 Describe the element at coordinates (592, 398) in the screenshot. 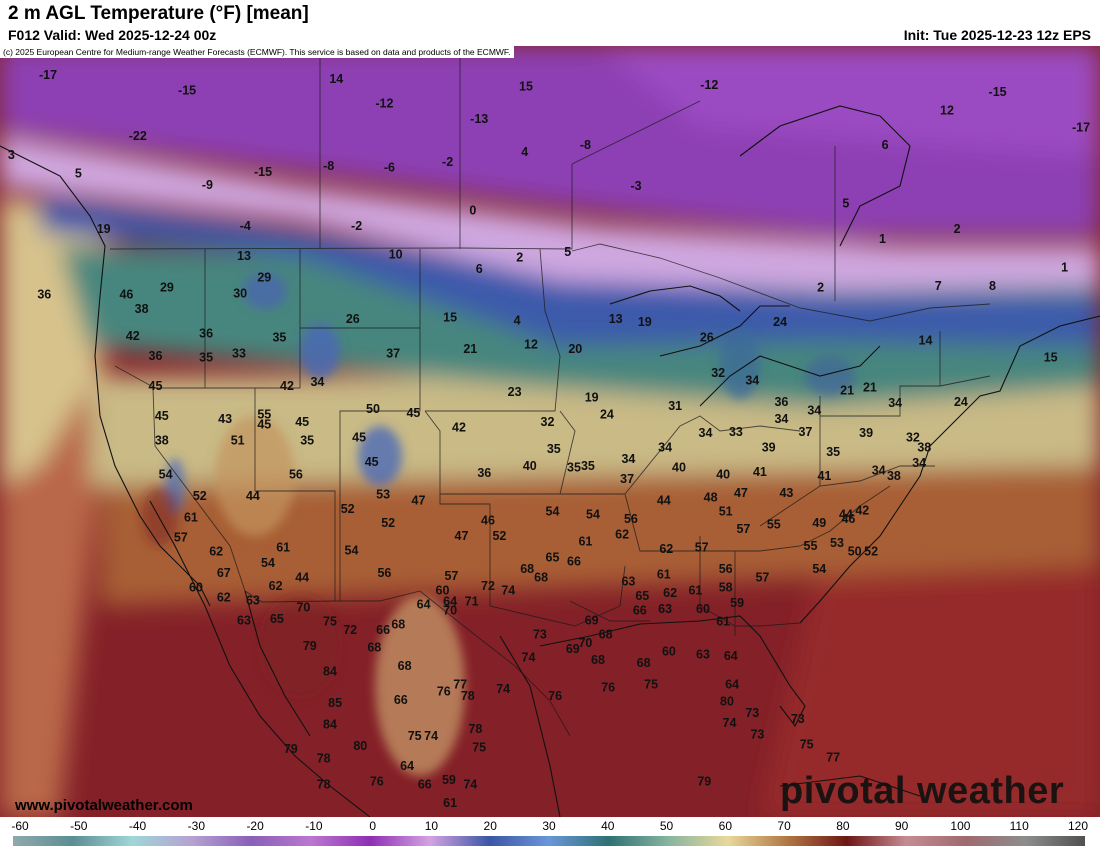

I see `temperature-label: 19` at that location.